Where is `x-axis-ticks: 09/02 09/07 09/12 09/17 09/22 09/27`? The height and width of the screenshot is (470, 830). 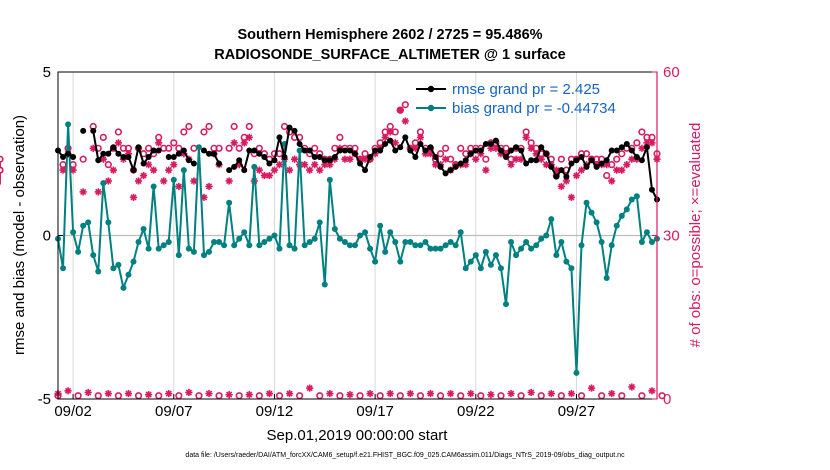 x-axis-ticks: 09/02 09/07 09/12 09/17 09/22 09/27 is located at coordinates (324, 407).